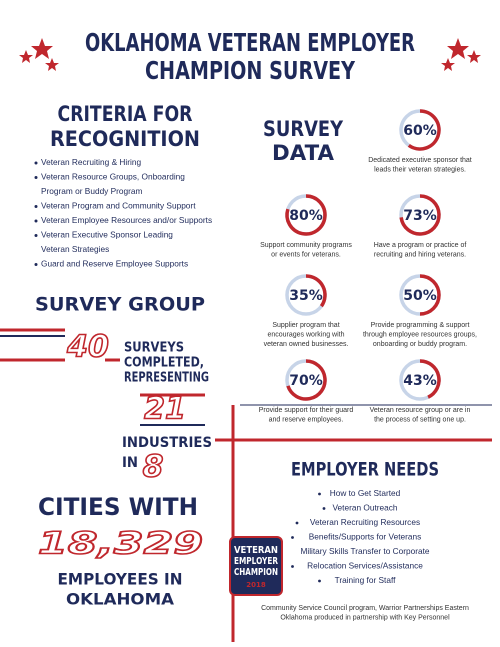 This screenshot has width=500, height=647. What do you see at coordinates (120, 305) in the screenshot?
I see `section-heading: SURVEY GROUP` at bounding box center [120, 305].